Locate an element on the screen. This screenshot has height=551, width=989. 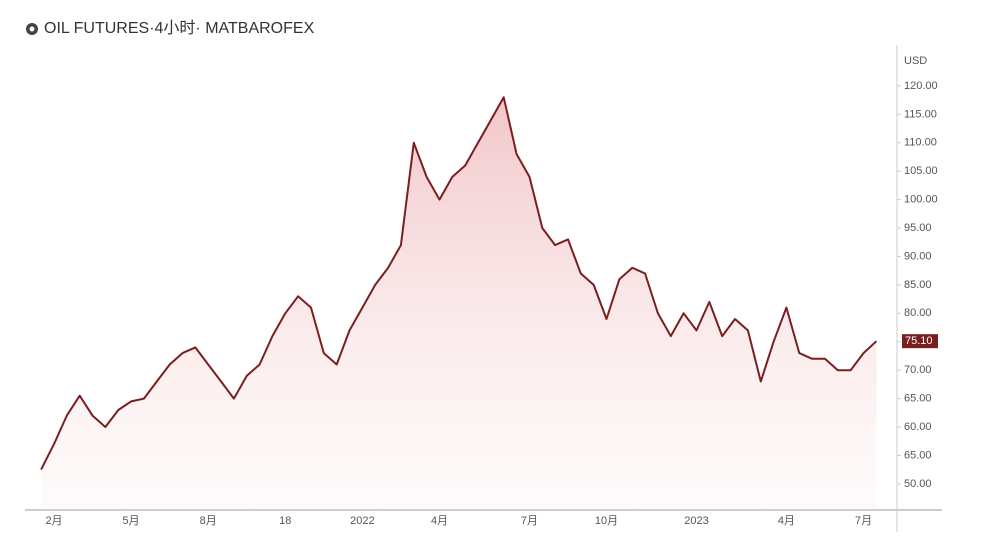
x-tick-label: 2022 is located at coordinates (362, 521).